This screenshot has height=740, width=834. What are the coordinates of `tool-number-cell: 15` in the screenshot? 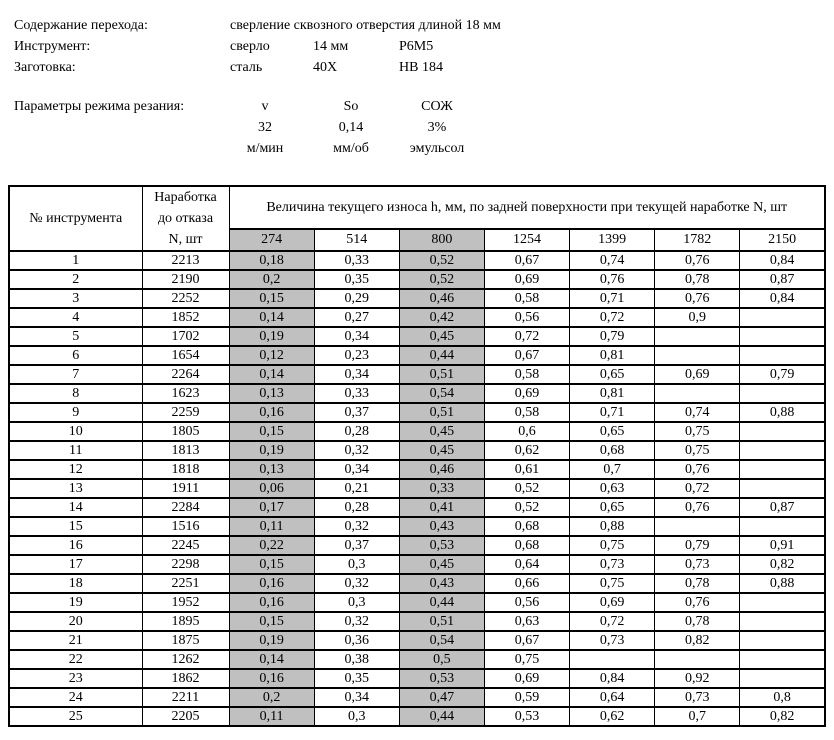 It's located at (75, 526).